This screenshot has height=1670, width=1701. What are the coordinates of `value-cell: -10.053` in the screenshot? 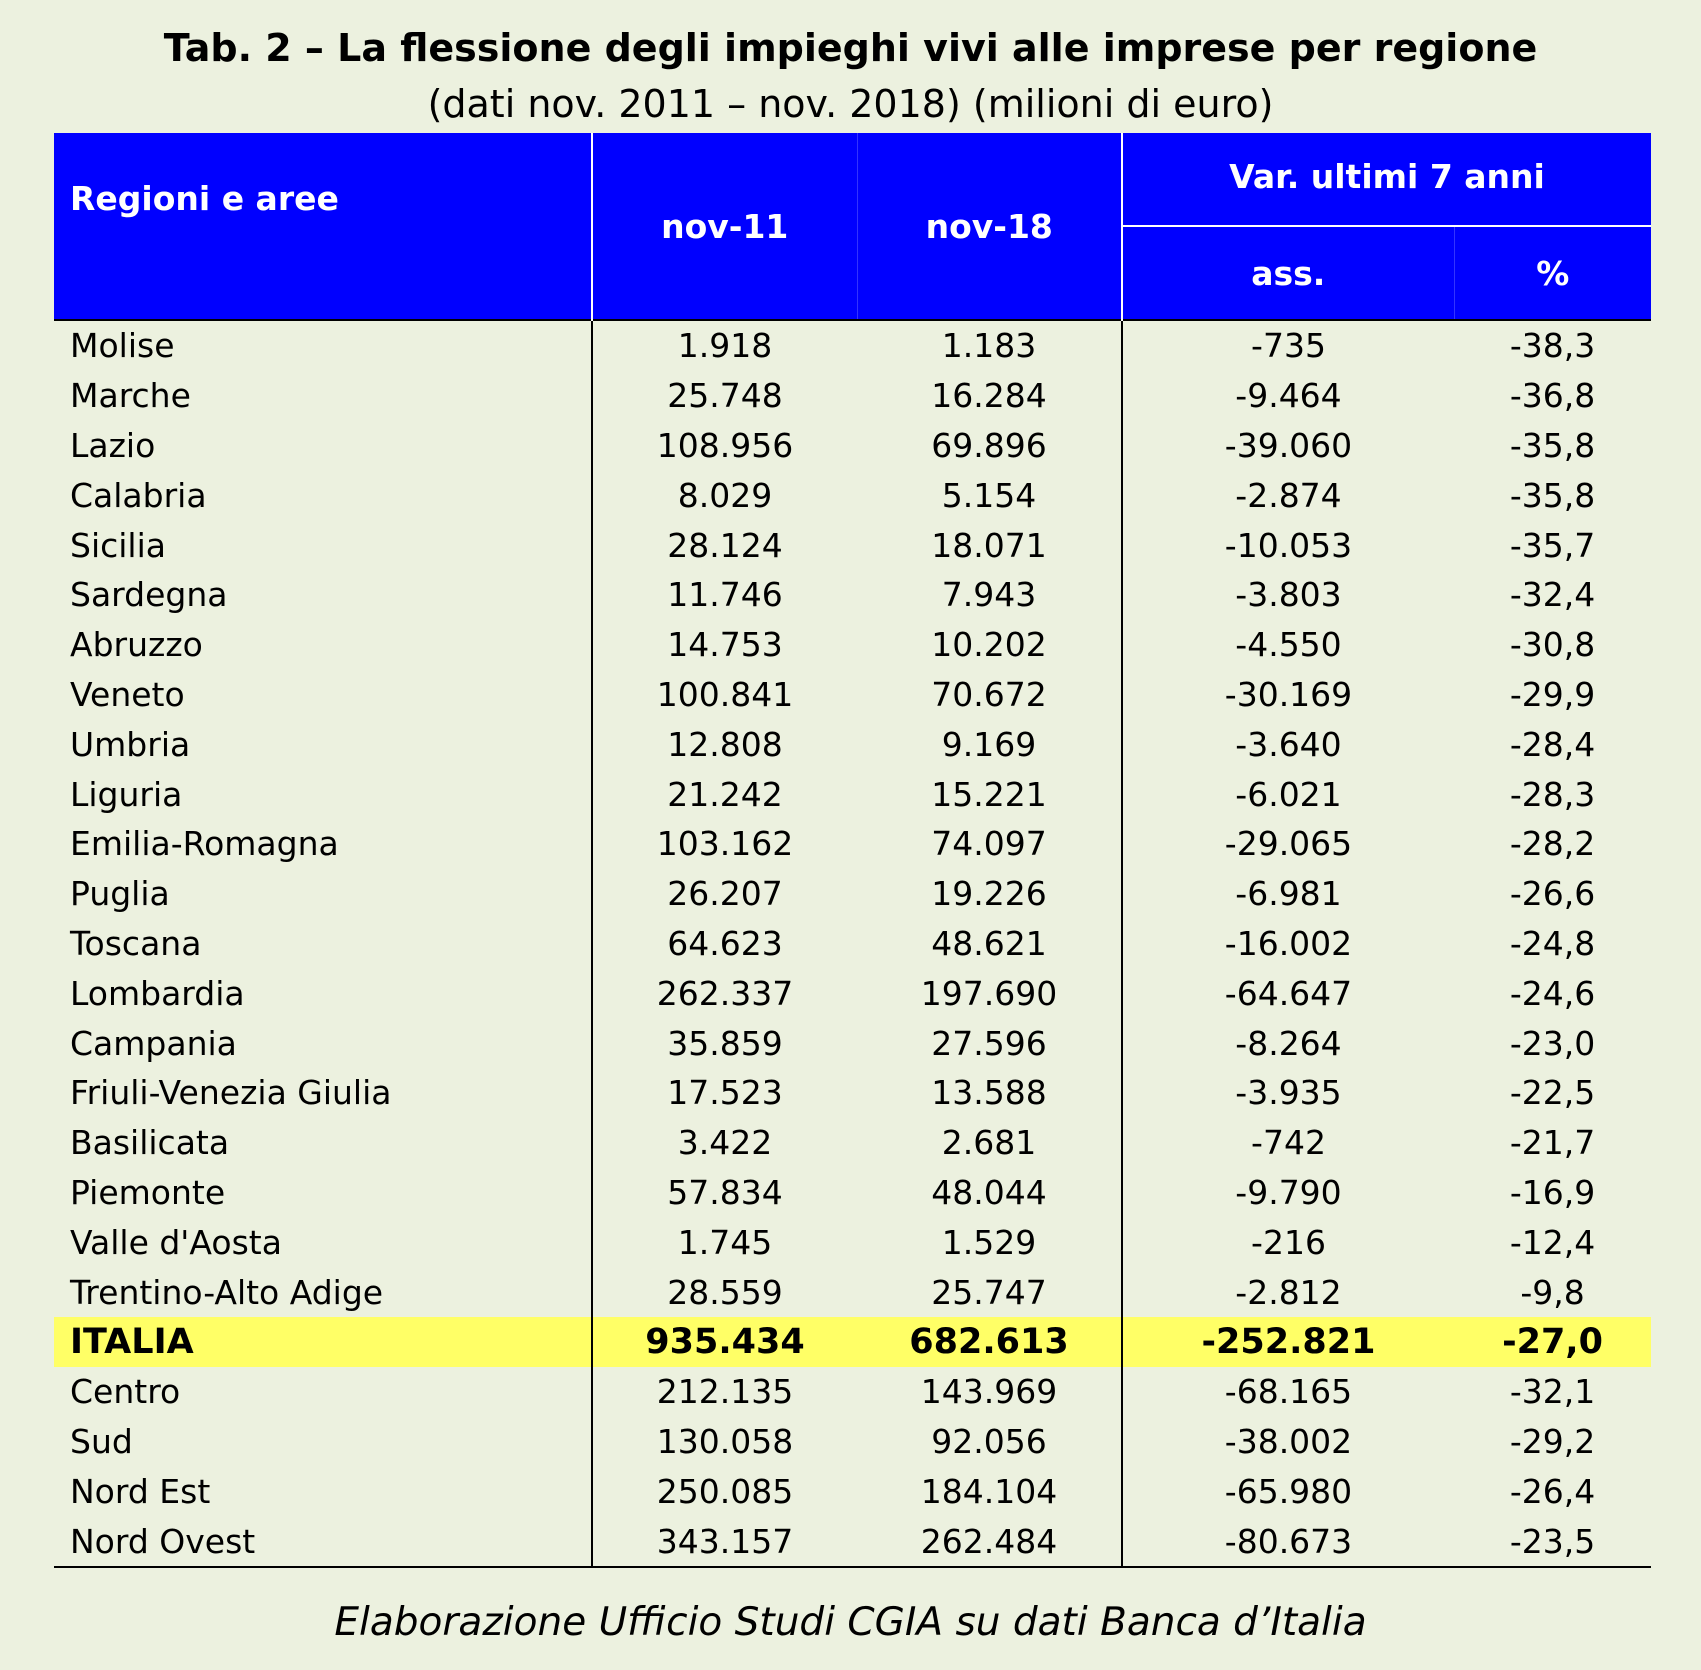 It's located at (1288, 545).